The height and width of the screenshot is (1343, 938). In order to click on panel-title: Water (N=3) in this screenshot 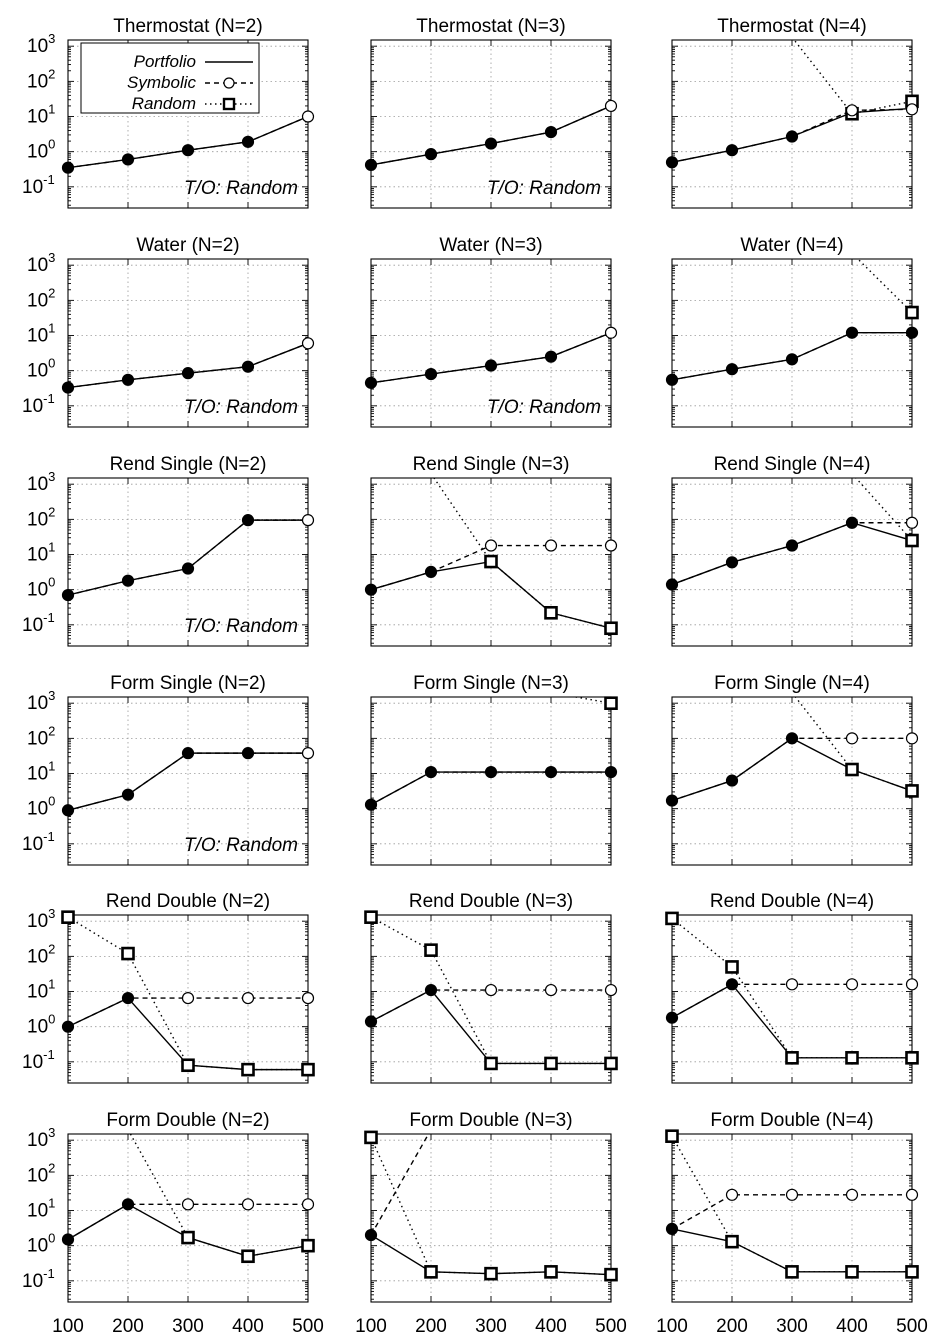, I will do `click(490, 245)`.